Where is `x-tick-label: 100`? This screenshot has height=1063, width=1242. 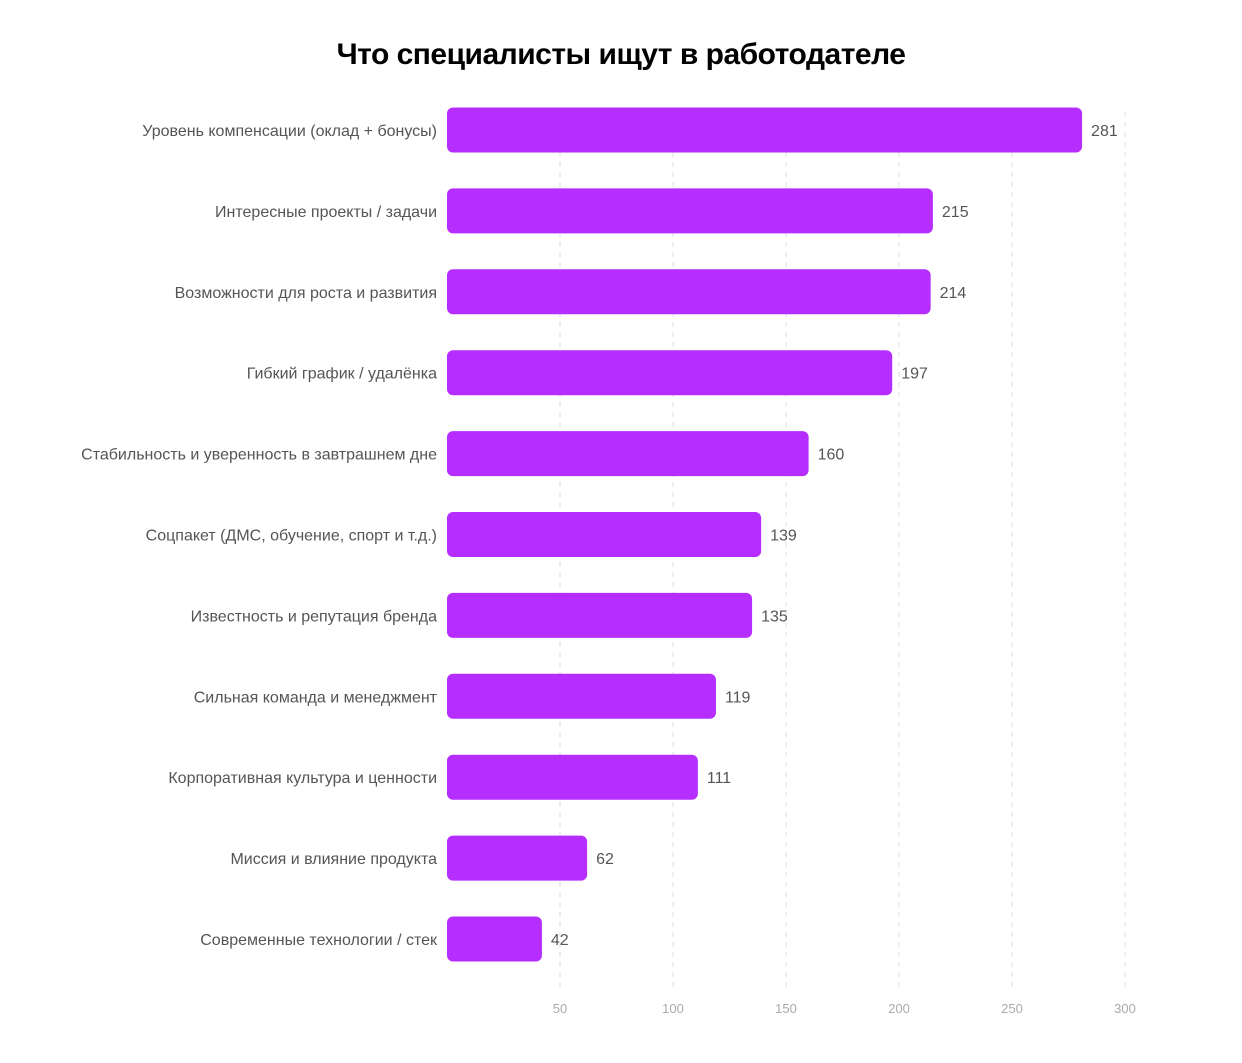 x-tick-label: 100 is located at coordinates (673, 1008).